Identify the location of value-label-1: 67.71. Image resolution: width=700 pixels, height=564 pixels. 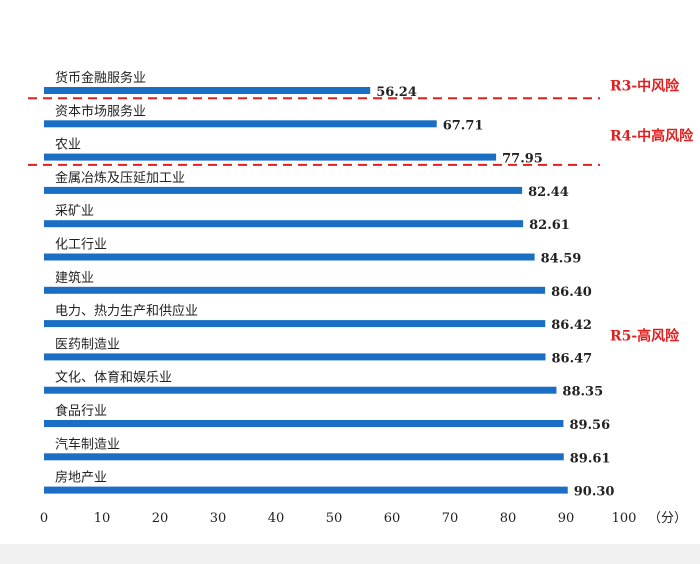
(463, 125).